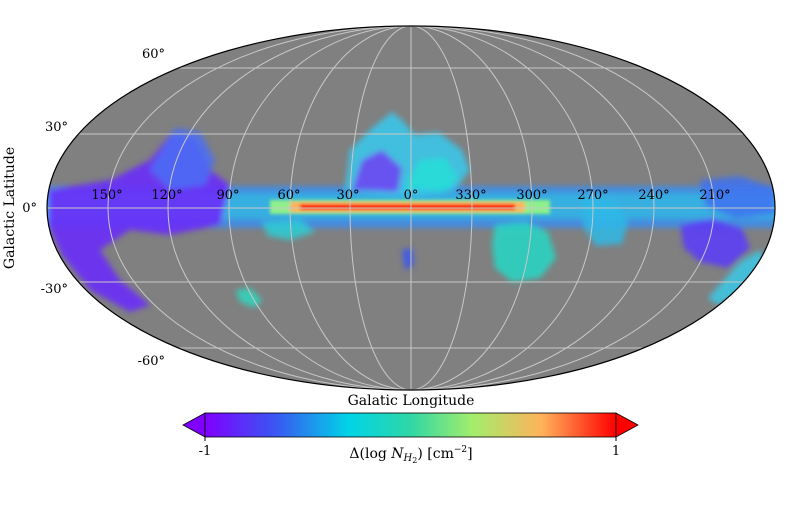 This screenshot has height=507, width=806. What do you see at coordinates (56, 127) in the screenshot?
I see `lat-label: 30°` at bounding box center [56, 127].